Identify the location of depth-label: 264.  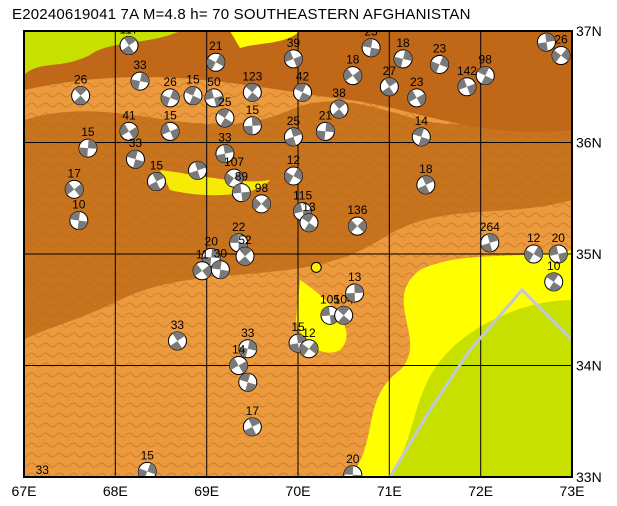
(490, 227).